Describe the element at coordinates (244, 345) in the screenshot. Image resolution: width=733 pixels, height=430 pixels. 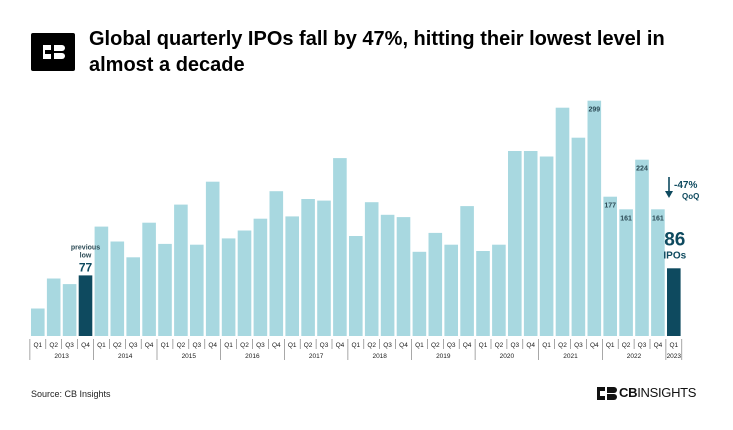
I see `tick-label-quarter-13: Q2` at that location.